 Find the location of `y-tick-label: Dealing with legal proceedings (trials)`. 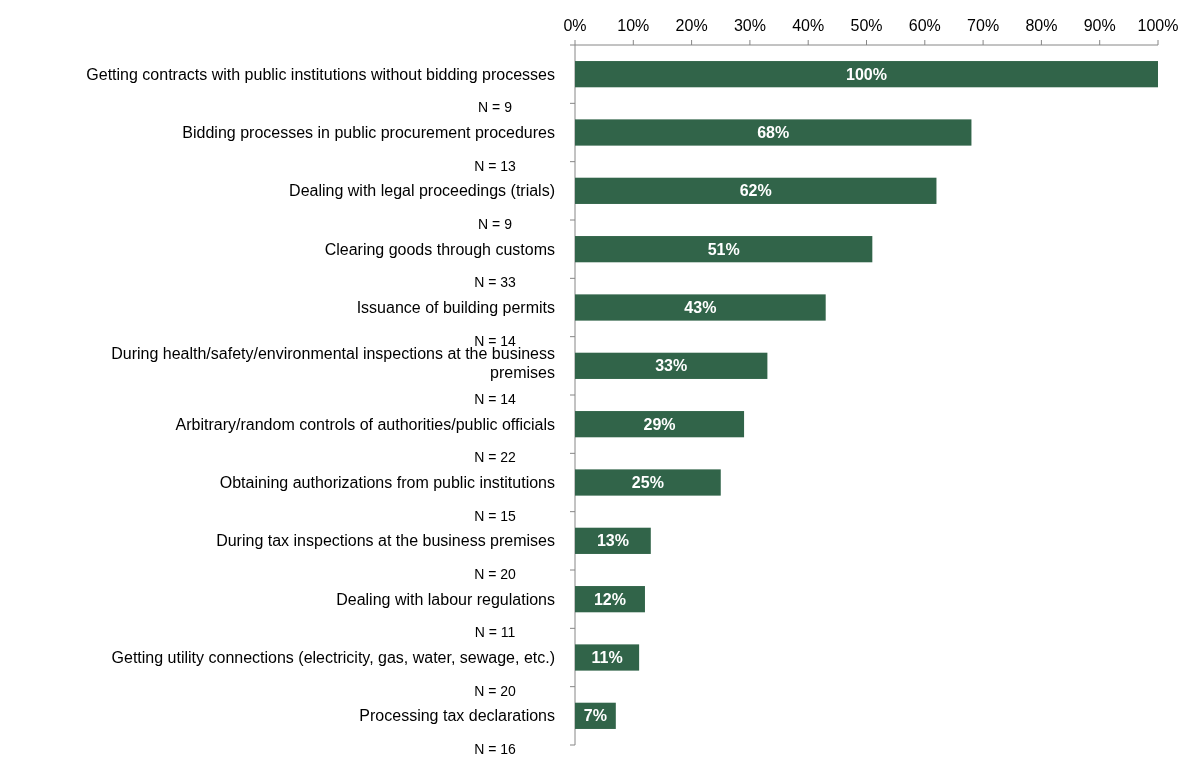

y-tick-label: Dealing with legal proceedings (trials) is located at coordinates (422, 191).